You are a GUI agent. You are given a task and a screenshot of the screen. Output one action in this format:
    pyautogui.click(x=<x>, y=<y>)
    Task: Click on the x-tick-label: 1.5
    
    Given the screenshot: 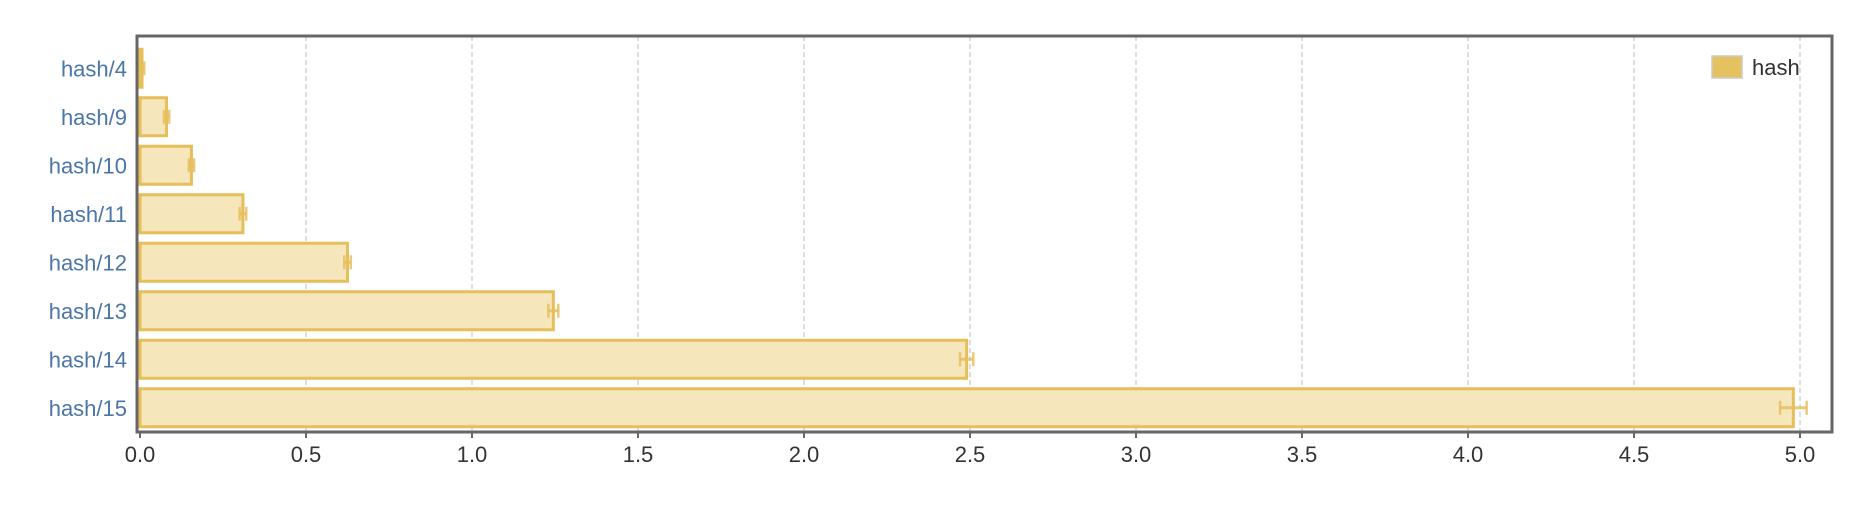 What is the action you would take?
    pyautogui.click(x=638, y=454)
    